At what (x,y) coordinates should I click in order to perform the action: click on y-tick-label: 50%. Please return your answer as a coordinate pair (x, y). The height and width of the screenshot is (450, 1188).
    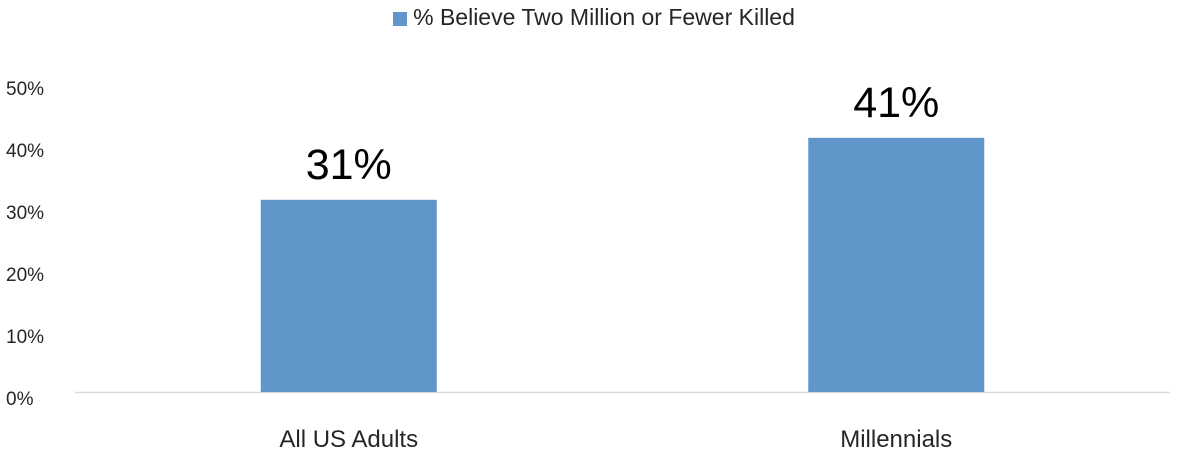
    Looking at the image, I should click on (25, 89).